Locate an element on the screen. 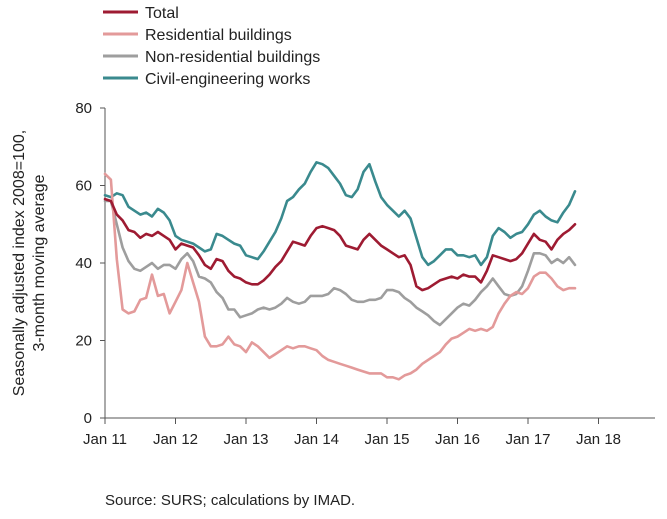  y-axis-title-line: 3-month moving average is located at coordinates (39, 262).